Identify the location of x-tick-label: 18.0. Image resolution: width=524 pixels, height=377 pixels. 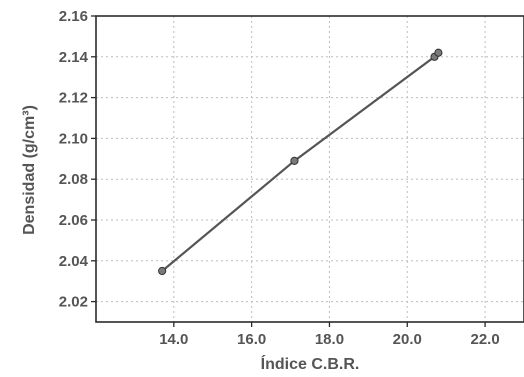
(329, 339).